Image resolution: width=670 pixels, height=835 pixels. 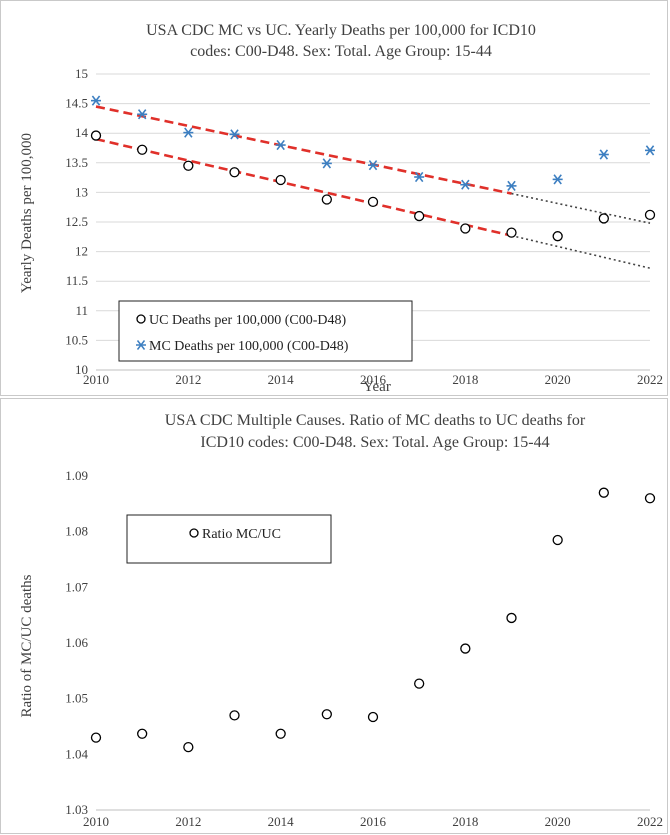 I want to click on point-series1-2018, so click(x=465, y=184).